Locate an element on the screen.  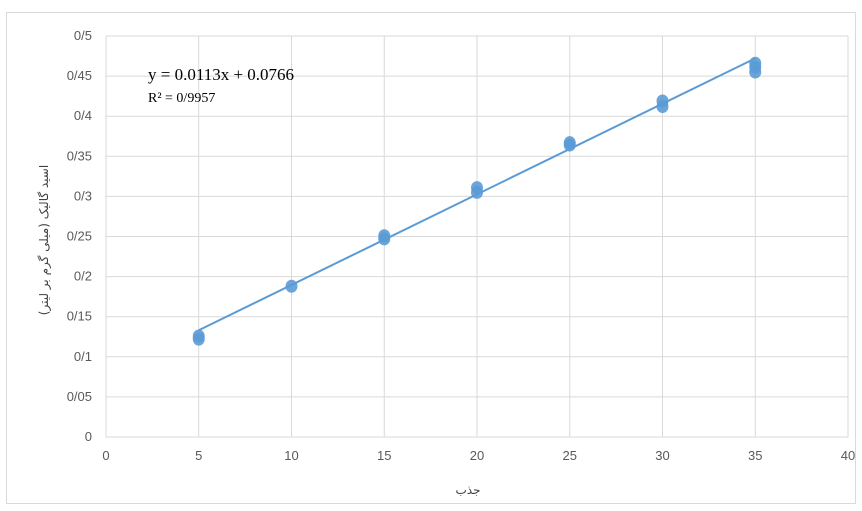
y-tick-label: 0/05 is located at coordinates (79, 396).